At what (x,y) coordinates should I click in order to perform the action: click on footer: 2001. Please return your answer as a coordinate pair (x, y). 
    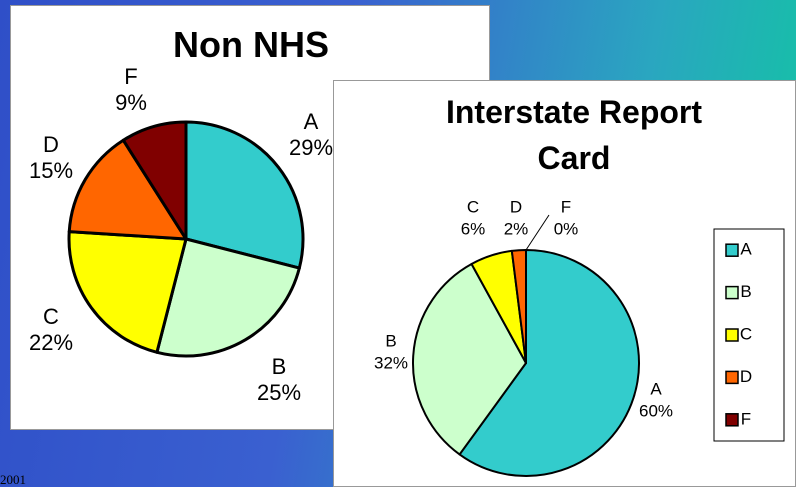
    Looking at the image, I should click on (13, 479).